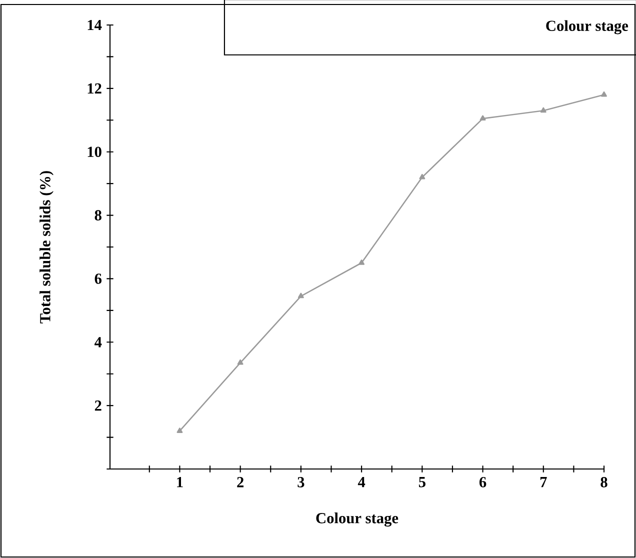 The width and height of the screenshot is (636, 558). Describe the element at coordinates (98, 342) in the screenshot. I see `y-tick-label: 4` at that location.